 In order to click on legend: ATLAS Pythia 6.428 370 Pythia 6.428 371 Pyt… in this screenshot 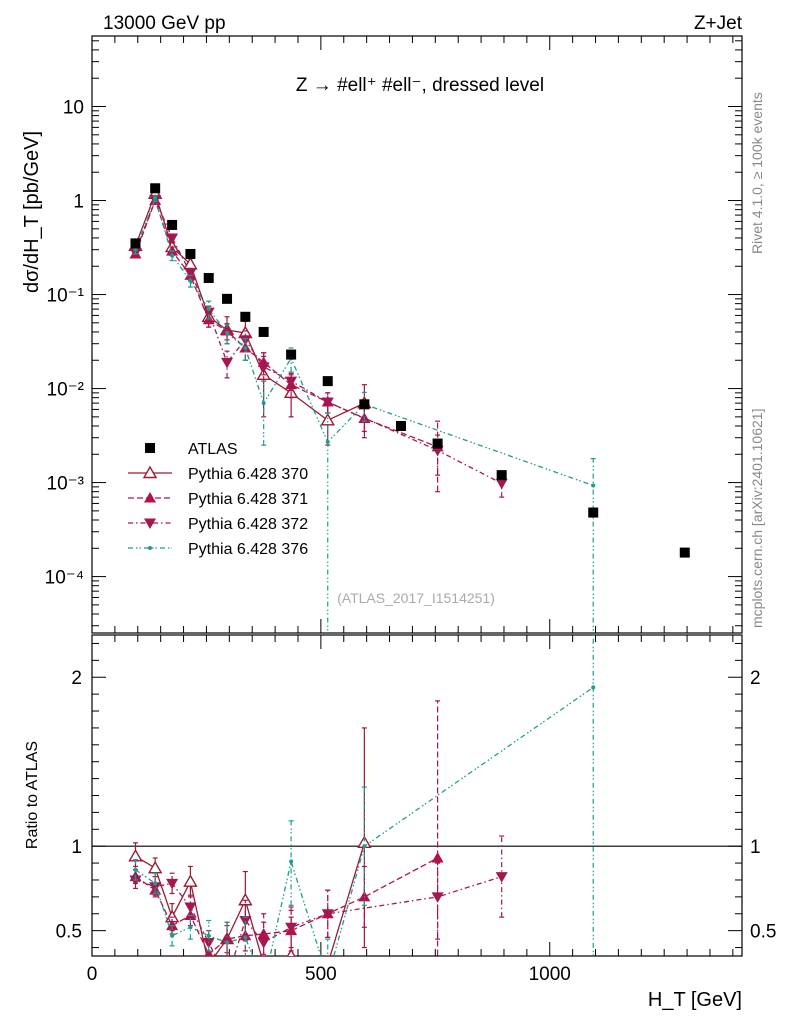, I will do `click(218, 499)`.